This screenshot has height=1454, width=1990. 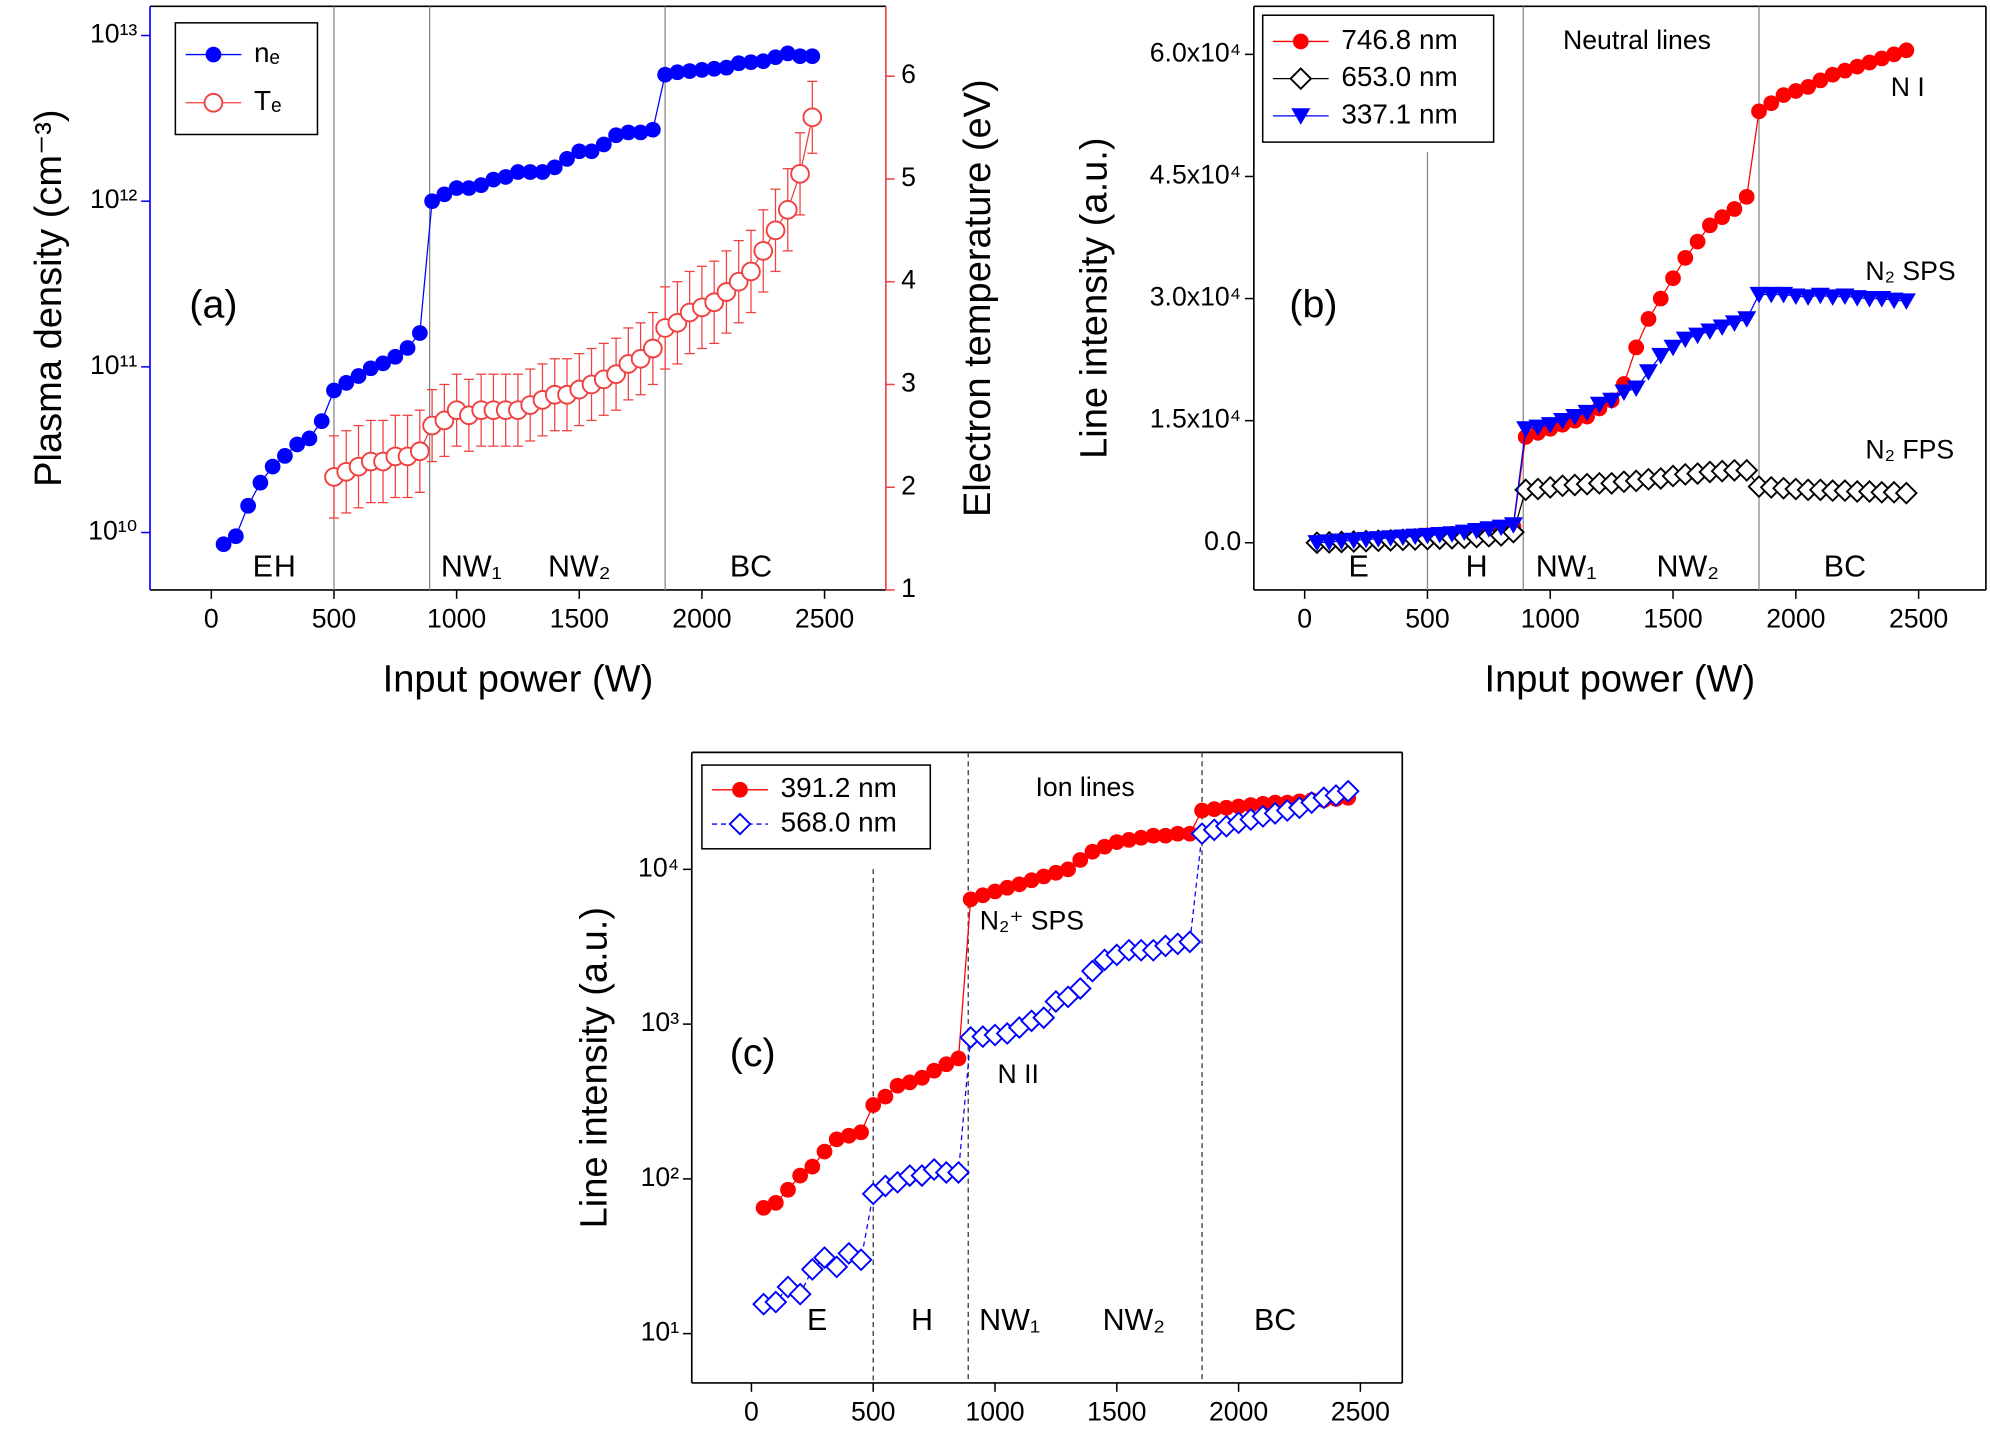 What do you see at coordinates (1304, 618) in the screenshot?
I see `x-tick-label: 0` at bounding box center [1304, 618].